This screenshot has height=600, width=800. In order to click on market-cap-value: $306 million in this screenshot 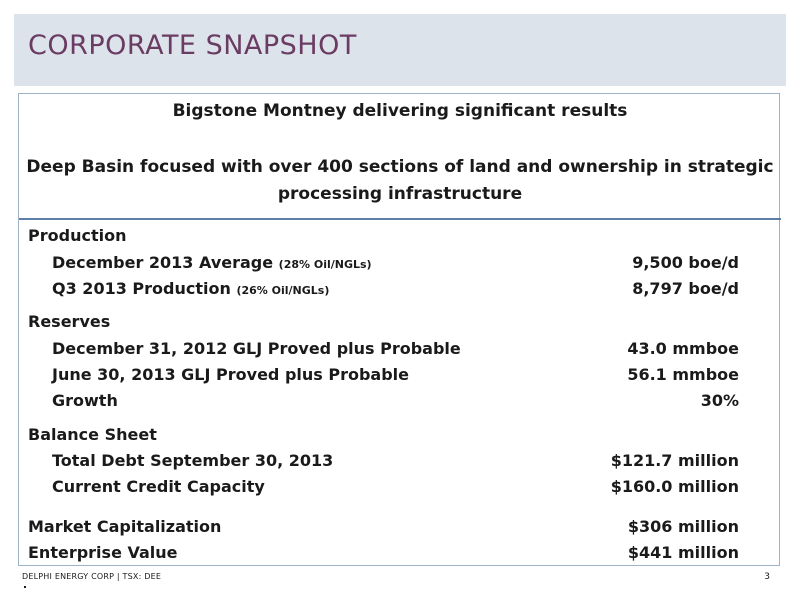, I will do `click(683, 526)`.